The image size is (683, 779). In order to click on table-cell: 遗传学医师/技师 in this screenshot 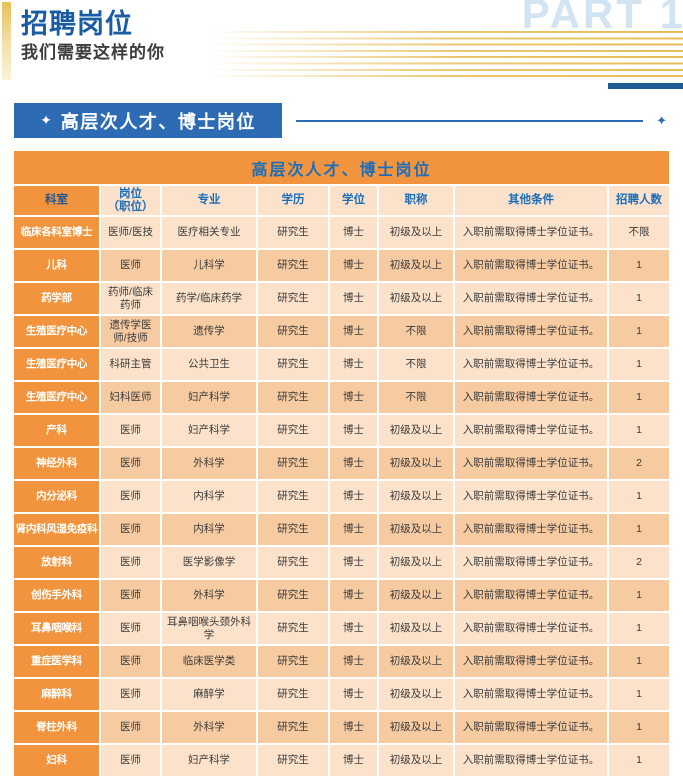, I will do `click(130, 331)`.